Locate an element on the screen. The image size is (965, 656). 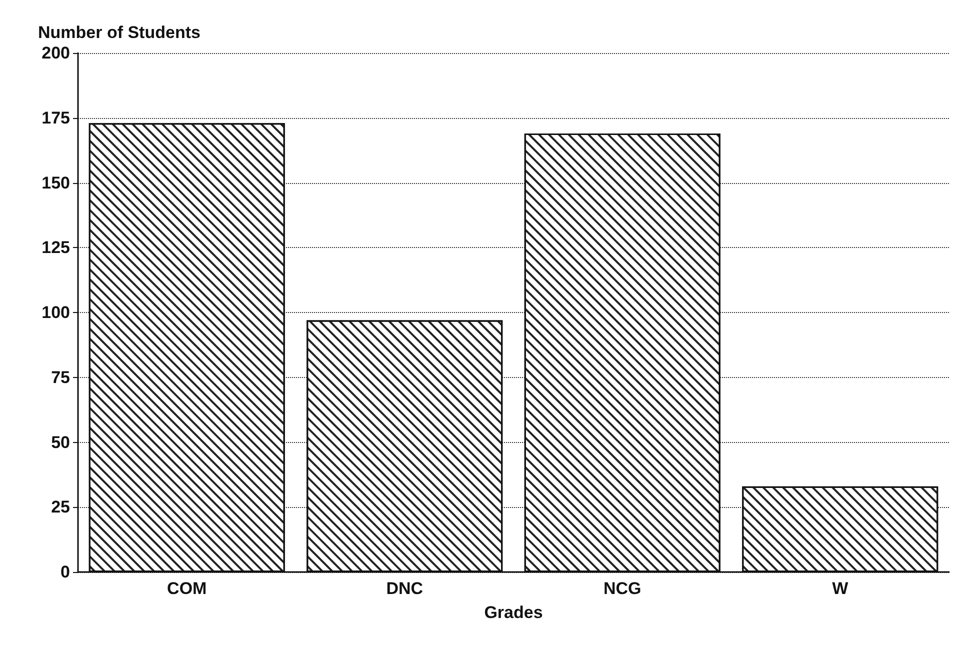
x-axis-title: Grades is located at coordinates (513, 612).